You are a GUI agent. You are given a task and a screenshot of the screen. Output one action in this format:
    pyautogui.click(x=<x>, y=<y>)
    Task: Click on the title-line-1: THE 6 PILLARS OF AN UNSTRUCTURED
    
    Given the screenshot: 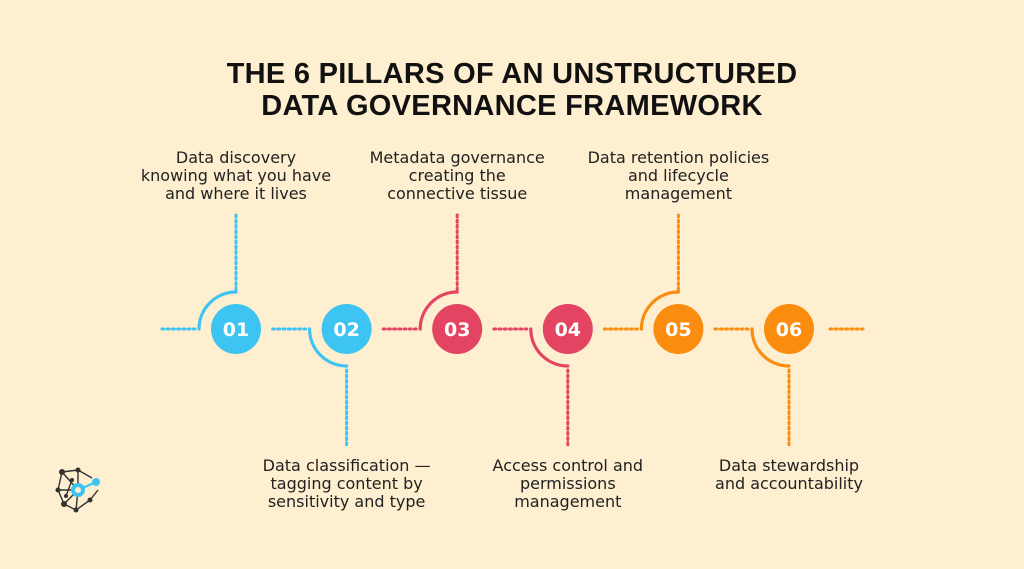 What is the action you would take?
    pyautogui.click(x=512, y=74)
    